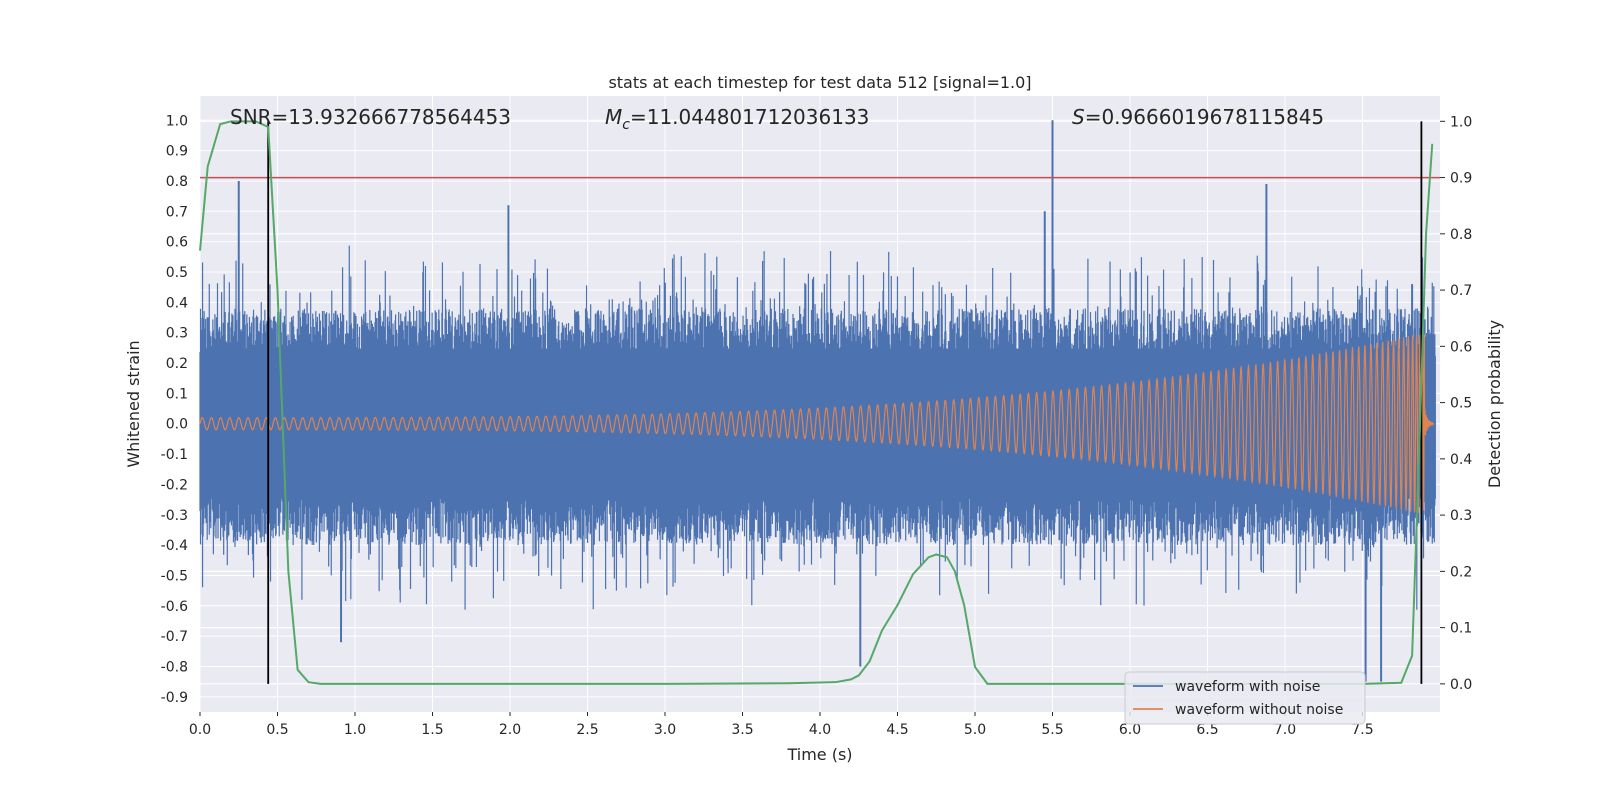  What do you see at coordinates (749, 117) in the screenshot?
I see `chirp-mass-value: =11.044801712036133` at bounding box center [749, 117].